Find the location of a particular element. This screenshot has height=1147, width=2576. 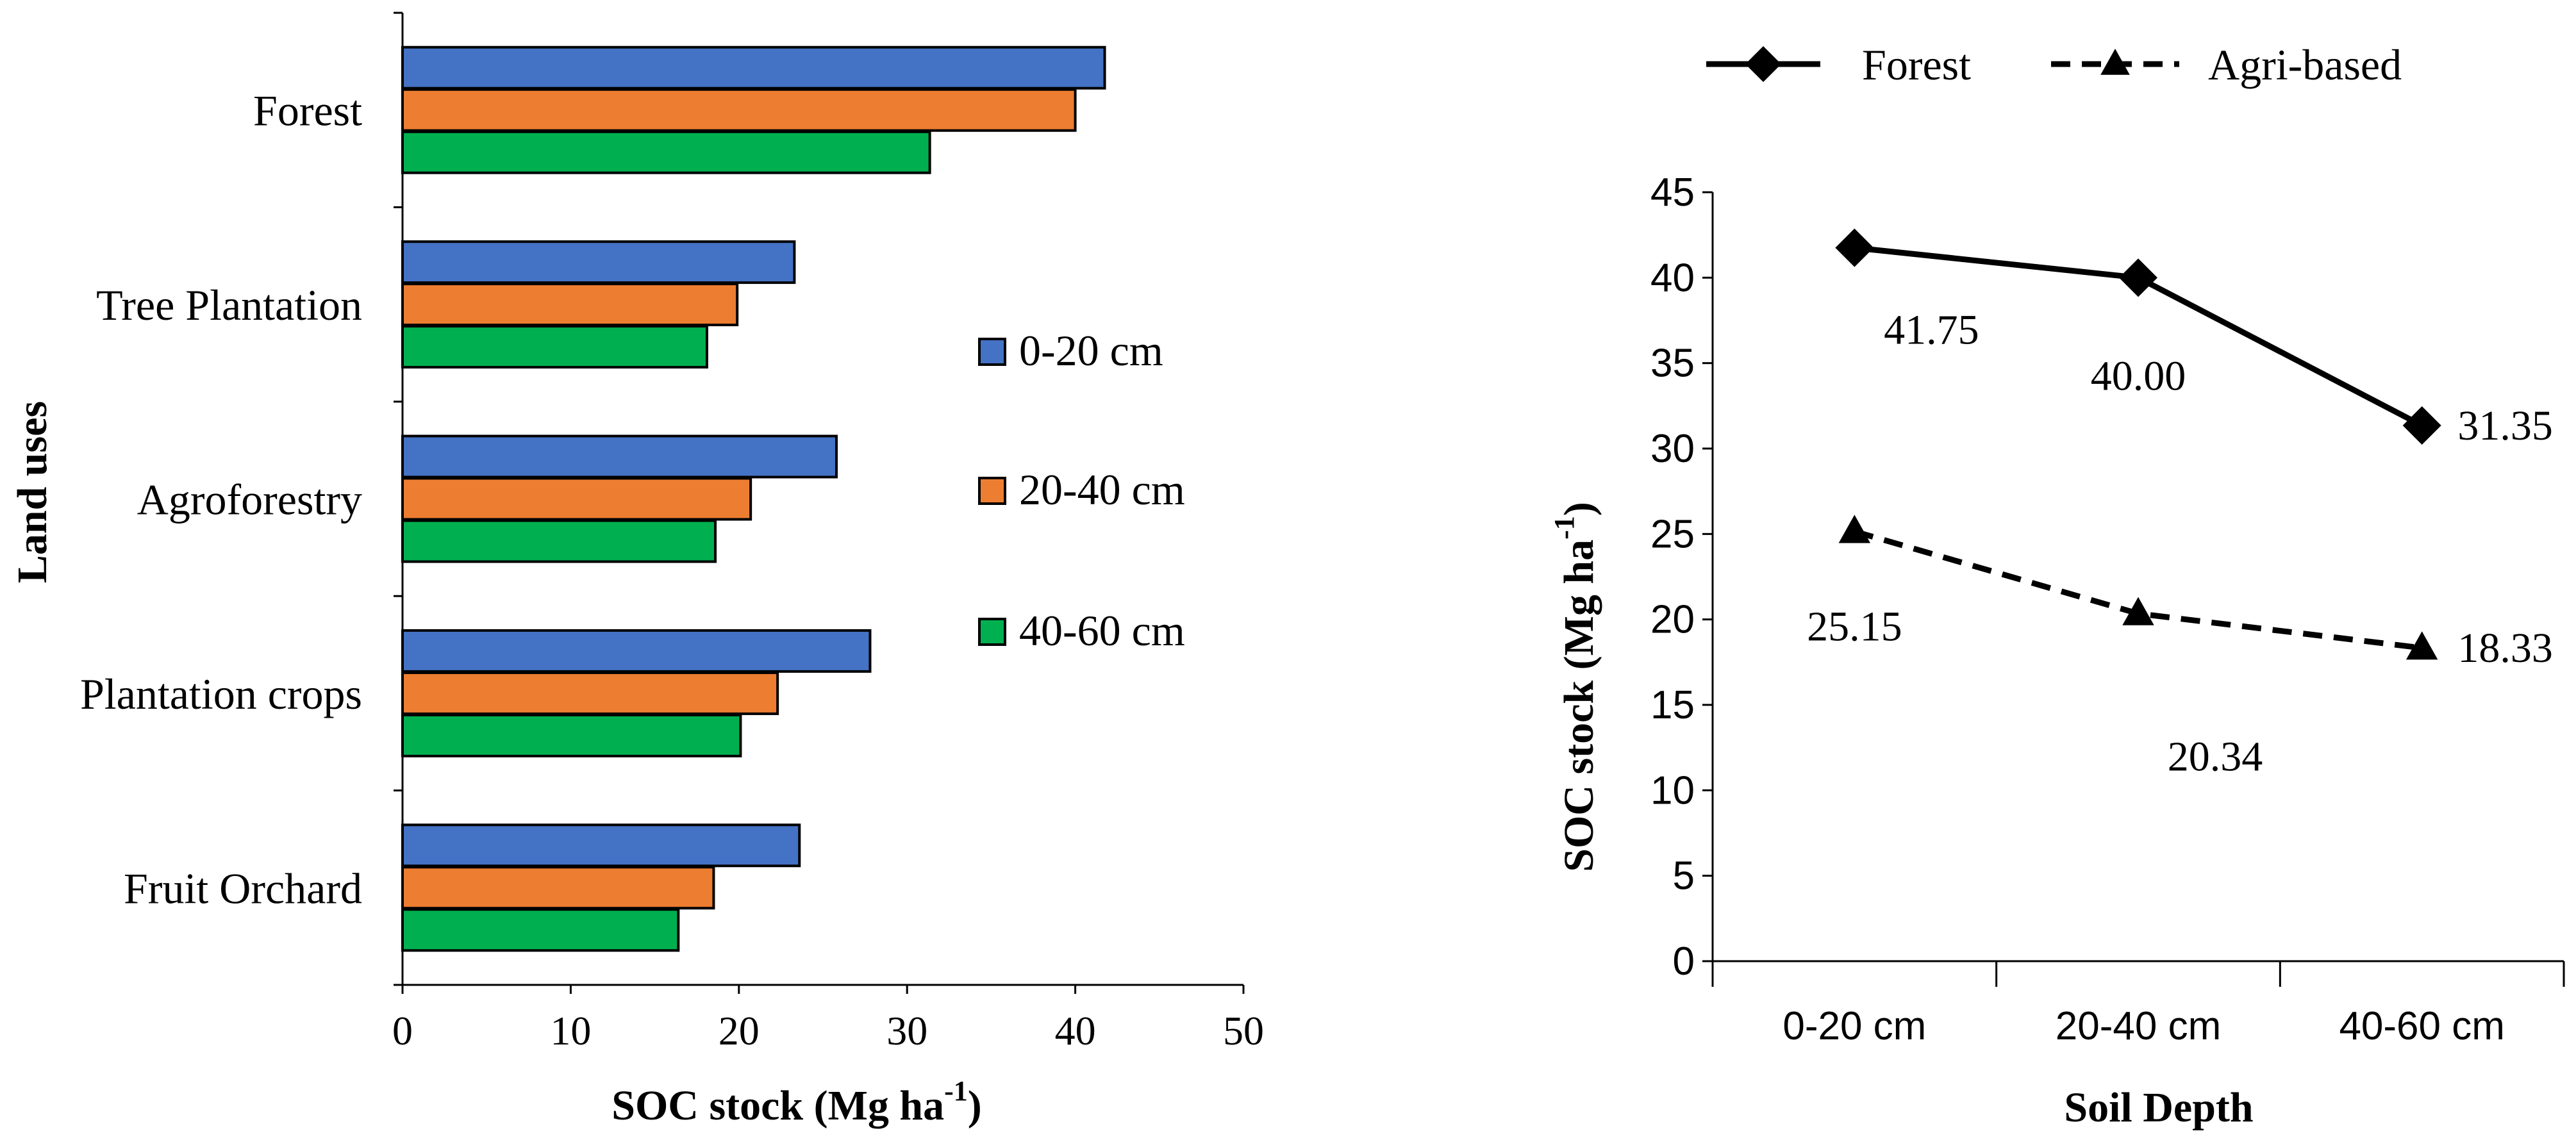

legend-label-40-60-cm: 40-60 cm is located at coordinates (1102, 630).